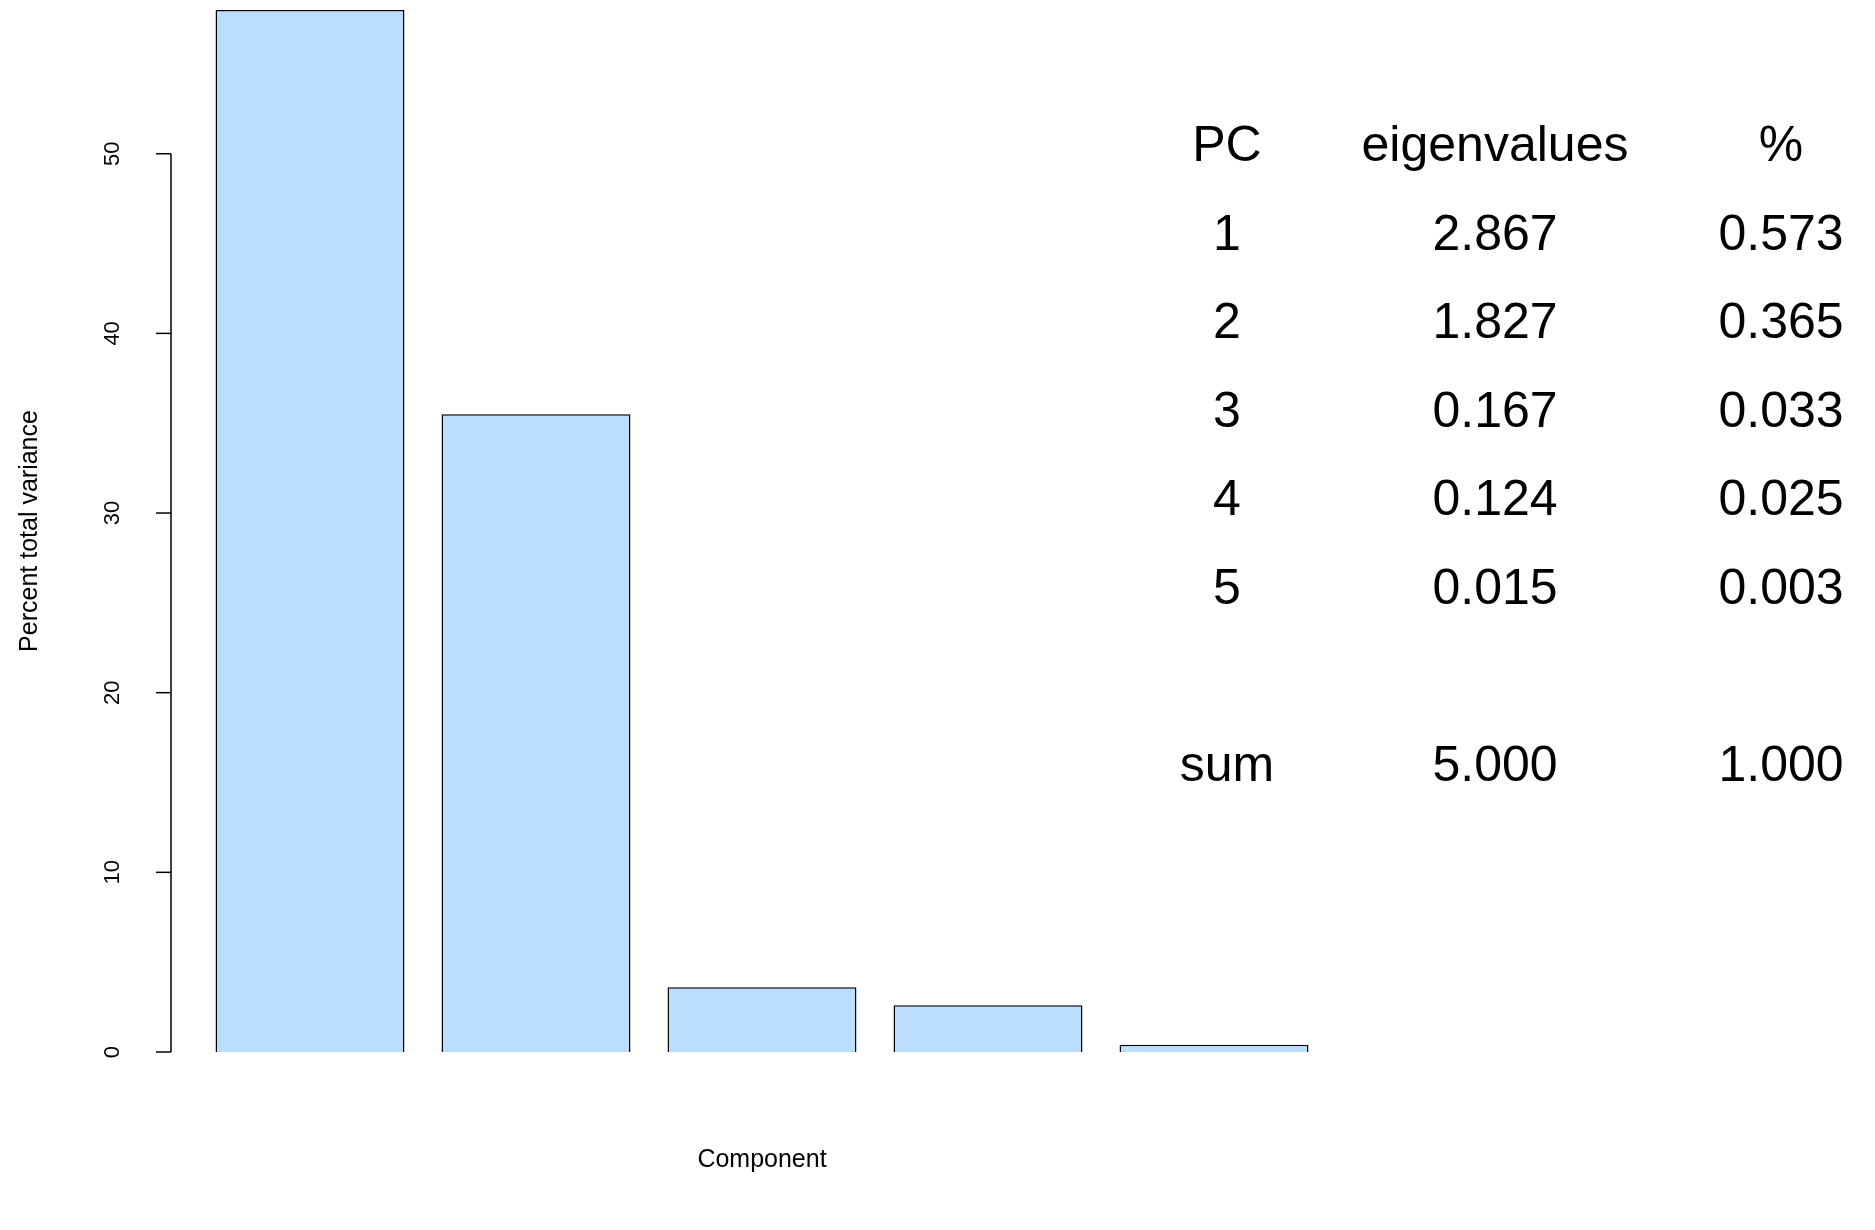 The height and width of the screenshot is (1230, 1875). Describe the element at coordinates (1781, 498) in the screenshot. I see `text: 0.025` at that location.